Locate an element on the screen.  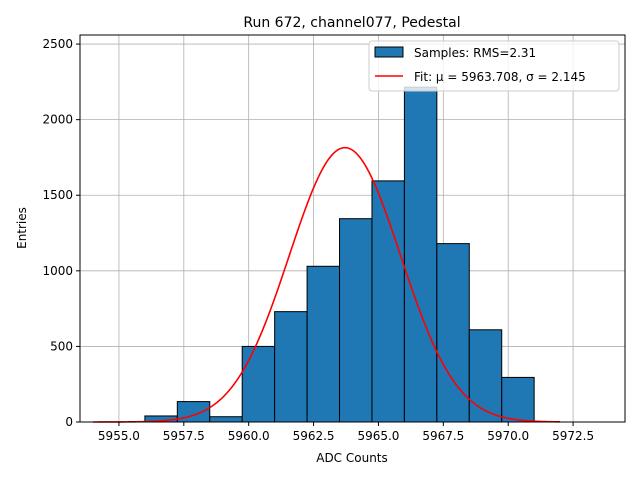
y-tick-label-4: 2000 is located at coordinates (57, 120).